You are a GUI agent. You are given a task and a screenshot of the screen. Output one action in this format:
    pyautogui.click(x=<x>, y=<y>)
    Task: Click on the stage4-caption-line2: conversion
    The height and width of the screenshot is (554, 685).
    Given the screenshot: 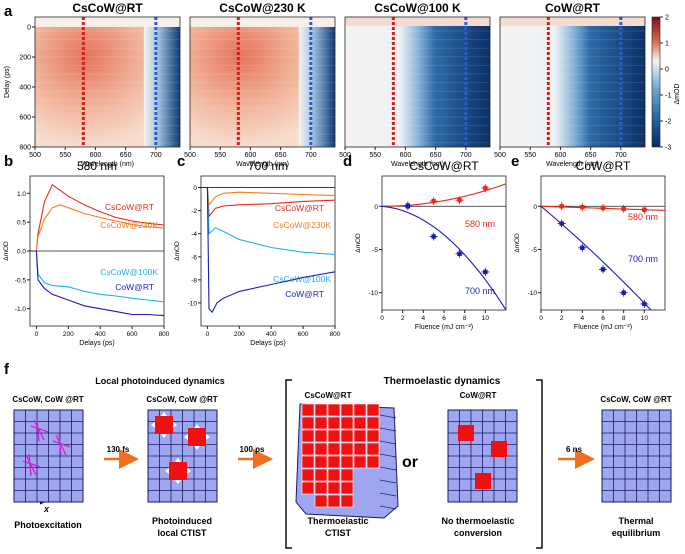 What is the action you would take?
    pyautogui.click(x=478, y=533)
    